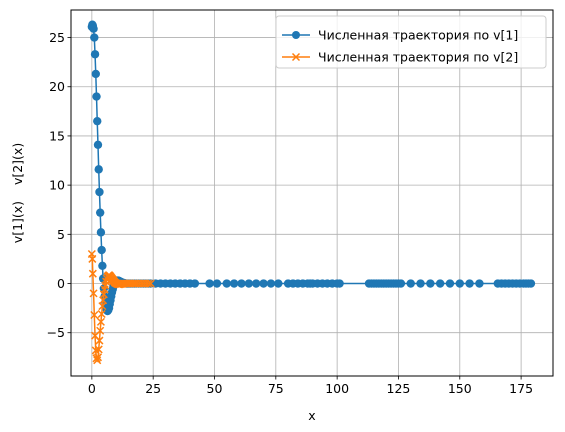  Describe the element at coordinates (92, 388) in the screenshot. I see `x-tick-label: 0` at that location.